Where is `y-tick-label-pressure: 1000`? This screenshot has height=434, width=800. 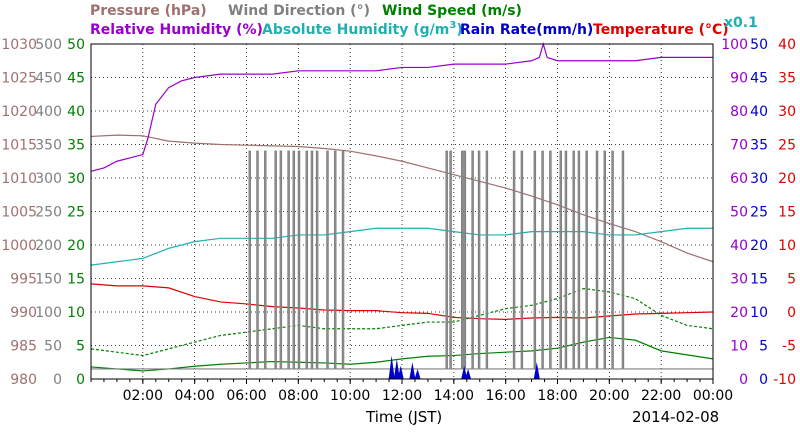 y-tick-label-pressure: 1000 is located at coordinates (19, 246).